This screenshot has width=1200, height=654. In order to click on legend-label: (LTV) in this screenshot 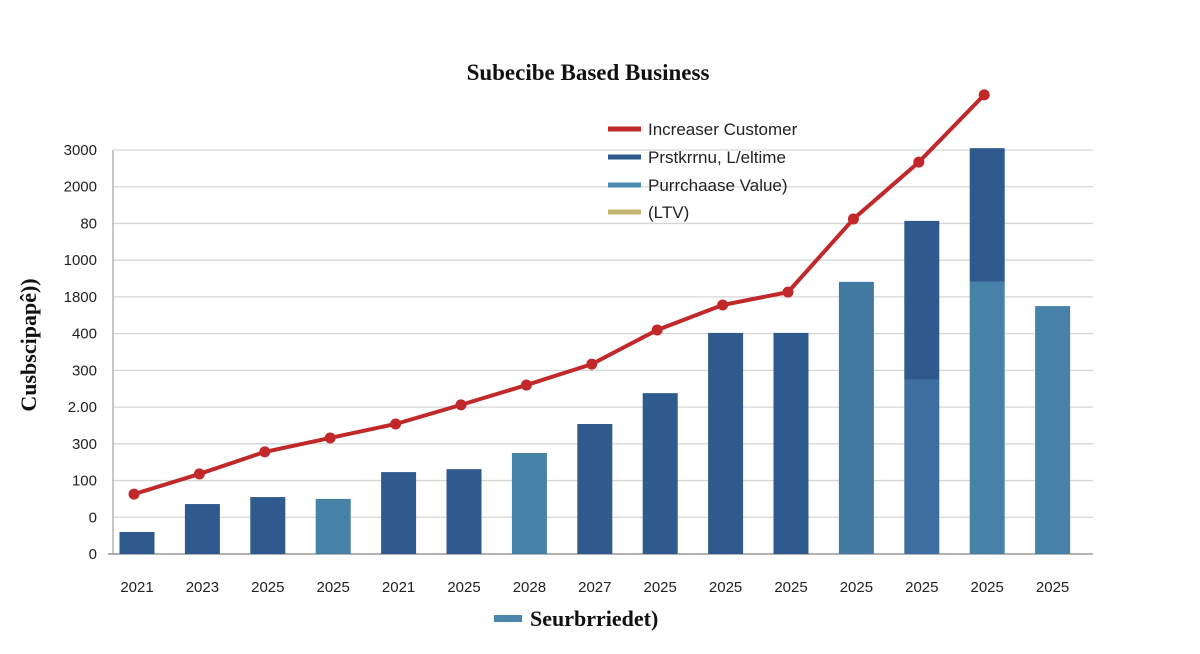, I will do `click(668, 212)`.